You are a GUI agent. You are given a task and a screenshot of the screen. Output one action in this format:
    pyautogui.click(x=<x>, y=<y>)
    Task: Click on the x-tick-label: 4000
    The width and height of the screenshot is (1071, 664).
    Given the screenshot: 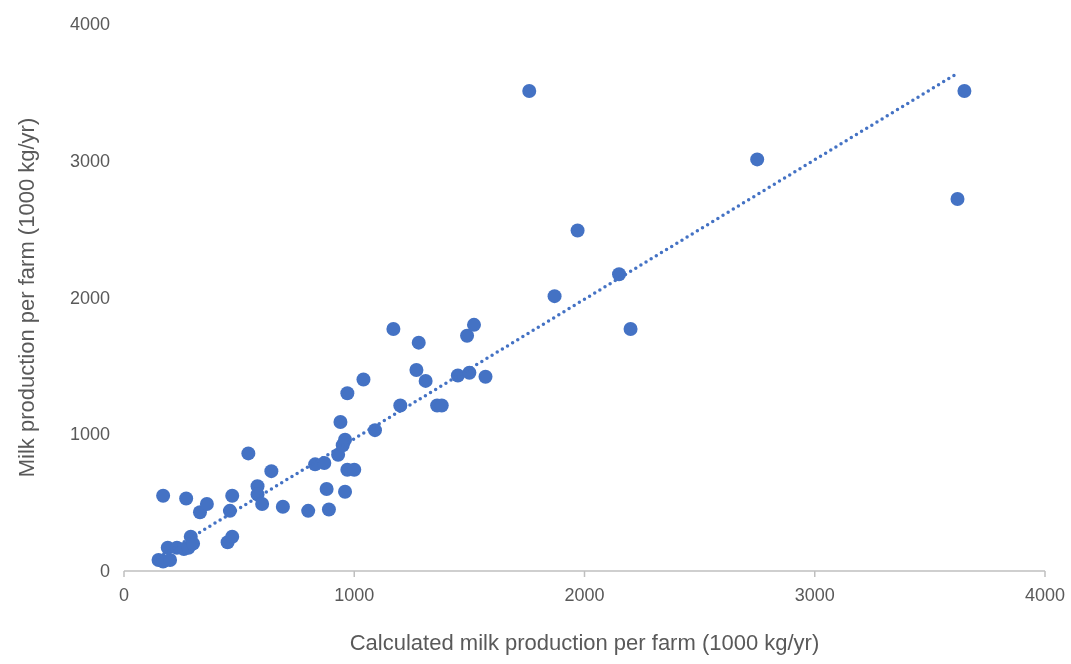 What is the action you would take?
    pyautogui.click(x=1045, y=595)
    